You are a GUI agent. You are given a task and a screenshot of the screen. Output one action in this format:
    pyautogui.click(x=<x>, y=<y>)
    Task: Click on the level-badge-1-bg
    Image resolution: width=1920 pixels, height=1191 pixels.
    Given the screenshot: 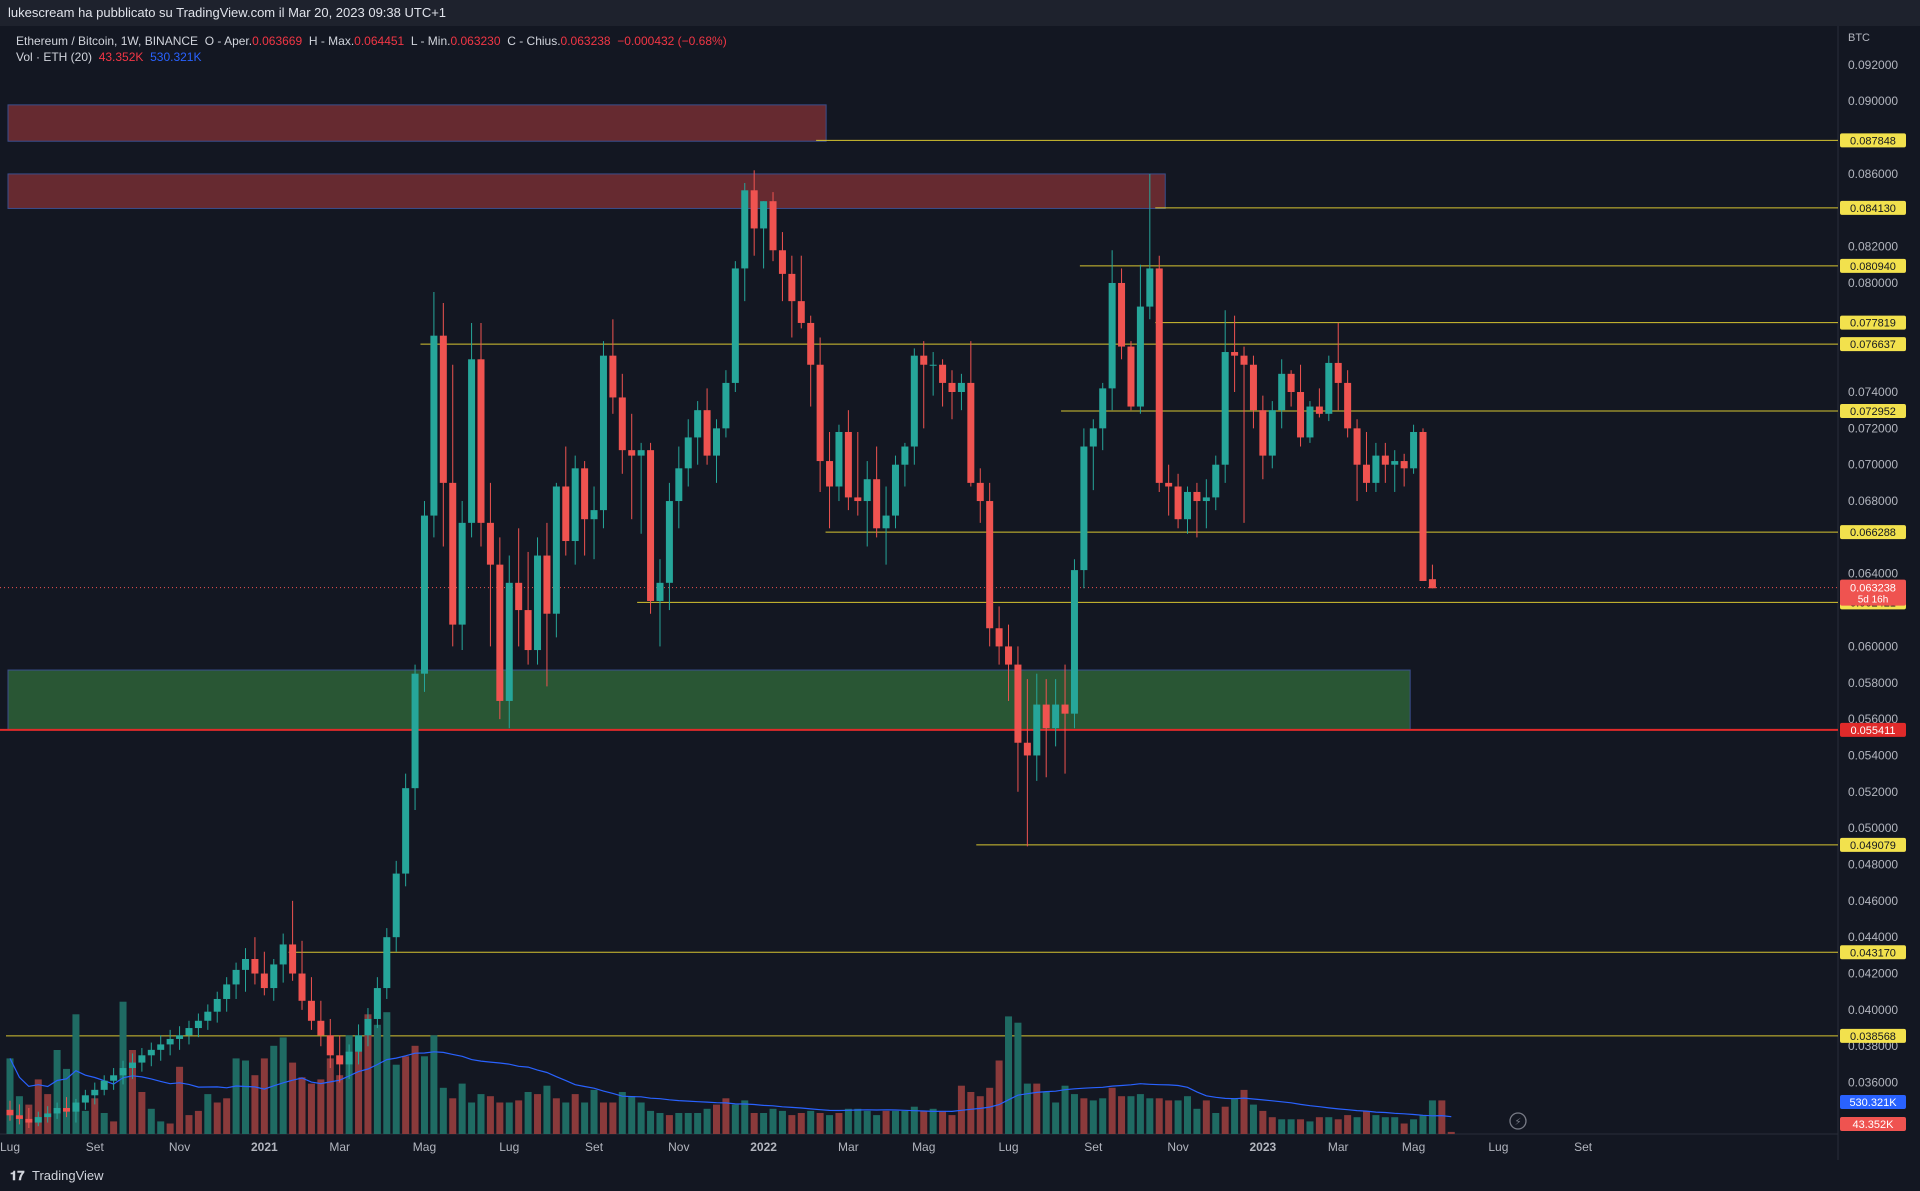 What is the action you would take?
    pyautogui.click(x=1873, y=207)
    